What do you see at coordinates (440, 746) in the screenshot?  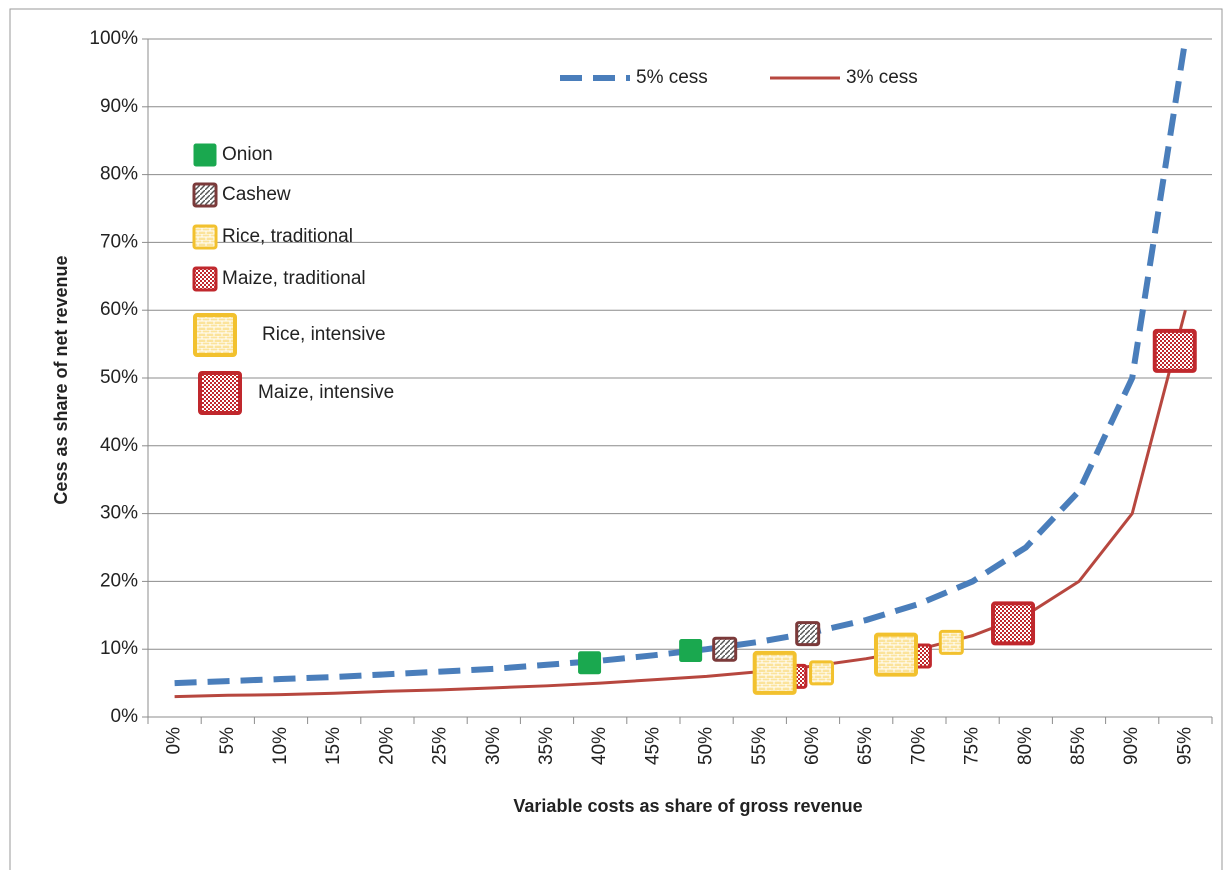 I see `x-tick-label: 25%` at bounding box center [440, 746].